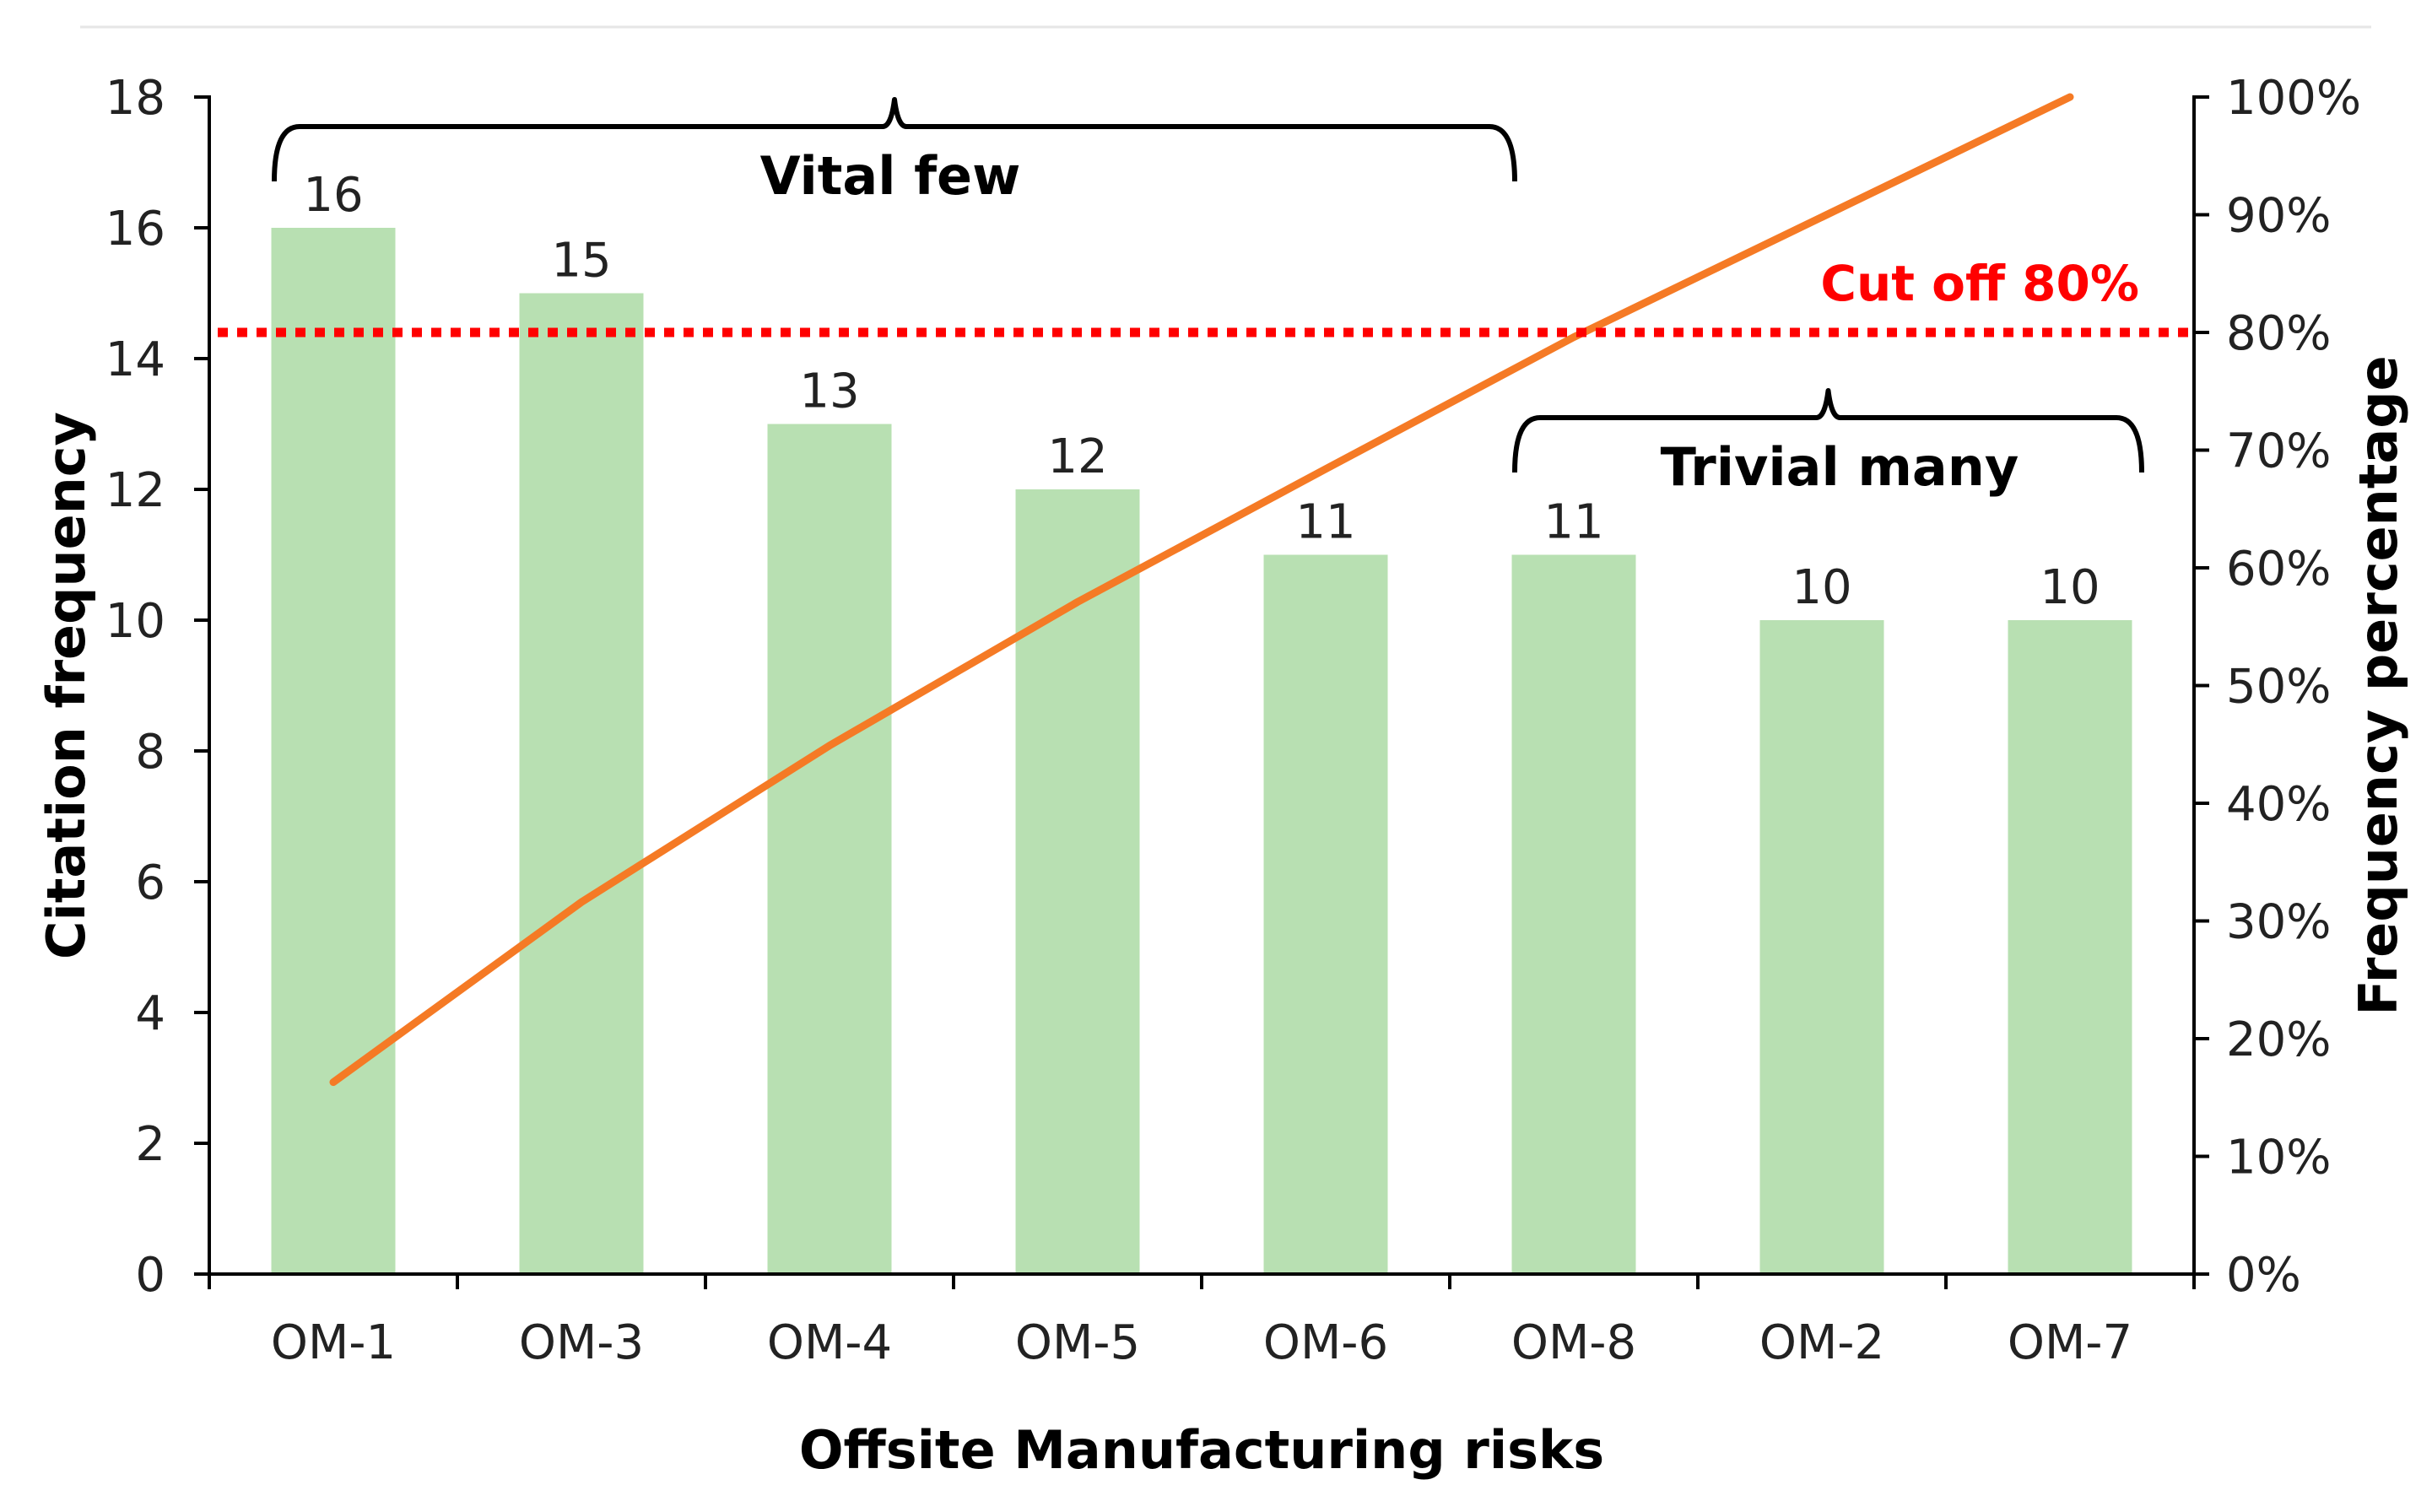  I want to click on y2-tick-label: 40%, so click(2278, 804).